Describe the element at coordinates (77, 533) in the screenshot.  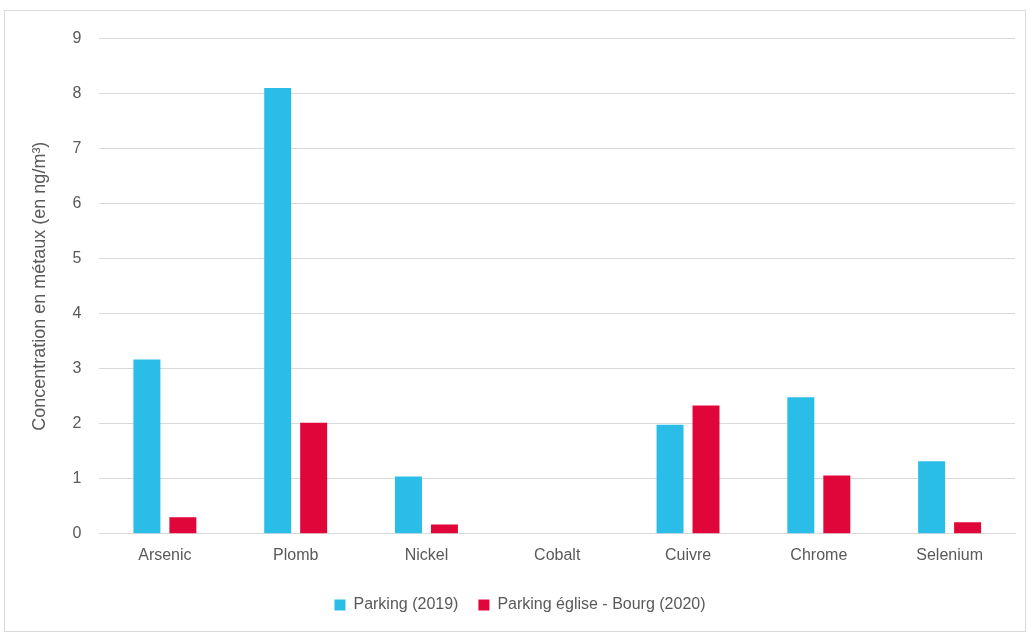
I see `y-tick-label: 0` at that location.